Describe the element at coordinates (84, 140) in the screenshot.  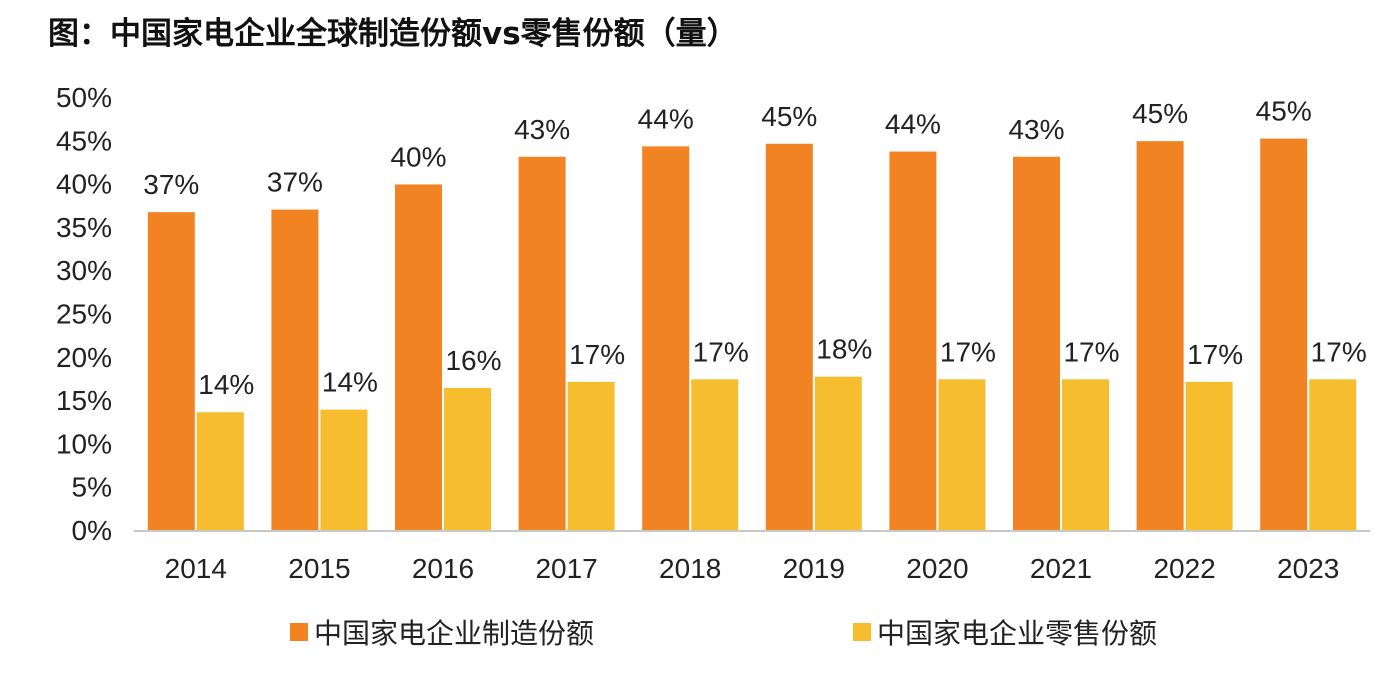
I see `y-tick-label: 45%` at that location.